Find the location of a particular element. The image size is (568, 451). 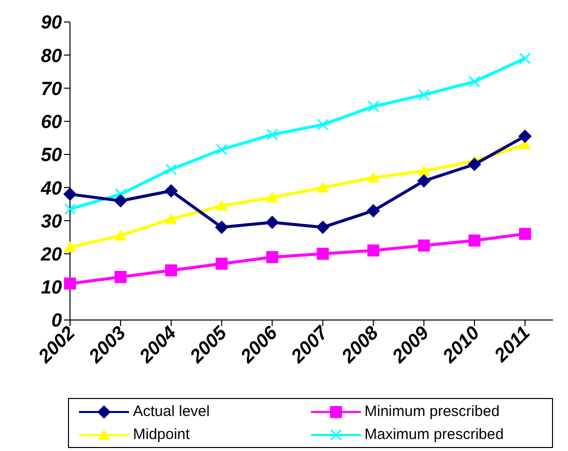

legend-label: Actual level is located at coordinates (171, 411).